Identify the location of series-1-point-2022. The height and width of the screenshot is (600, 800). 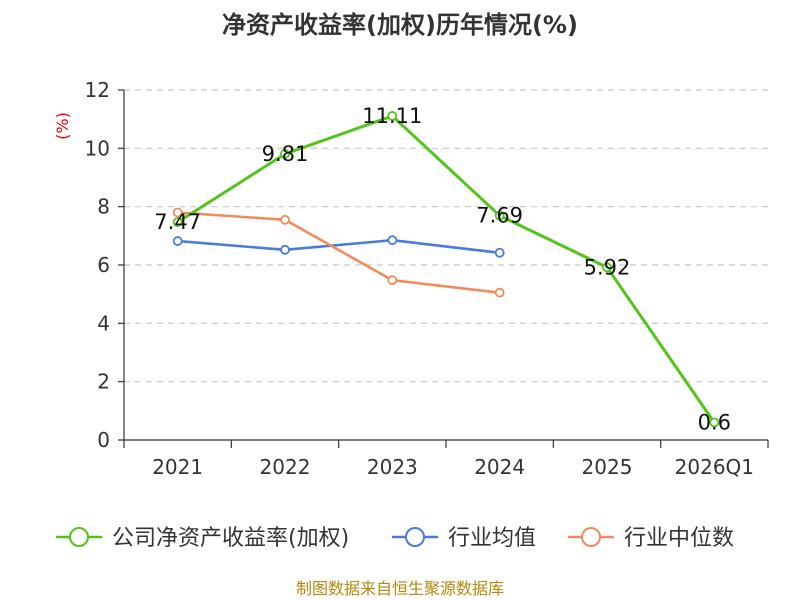
(285, 249).